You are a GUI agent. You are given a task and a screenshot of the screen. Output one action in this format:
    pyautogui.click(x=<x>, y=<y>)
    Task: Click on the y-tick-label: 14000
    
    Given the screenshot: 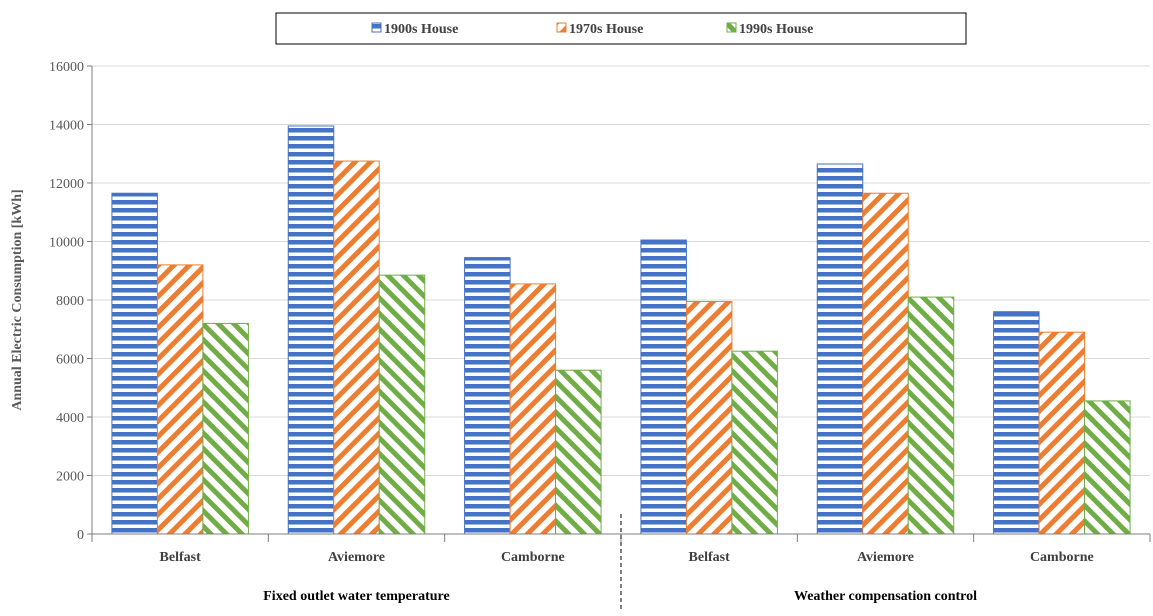 What is the action you would take?
    pyautogui.click(x=66, y=126)
    